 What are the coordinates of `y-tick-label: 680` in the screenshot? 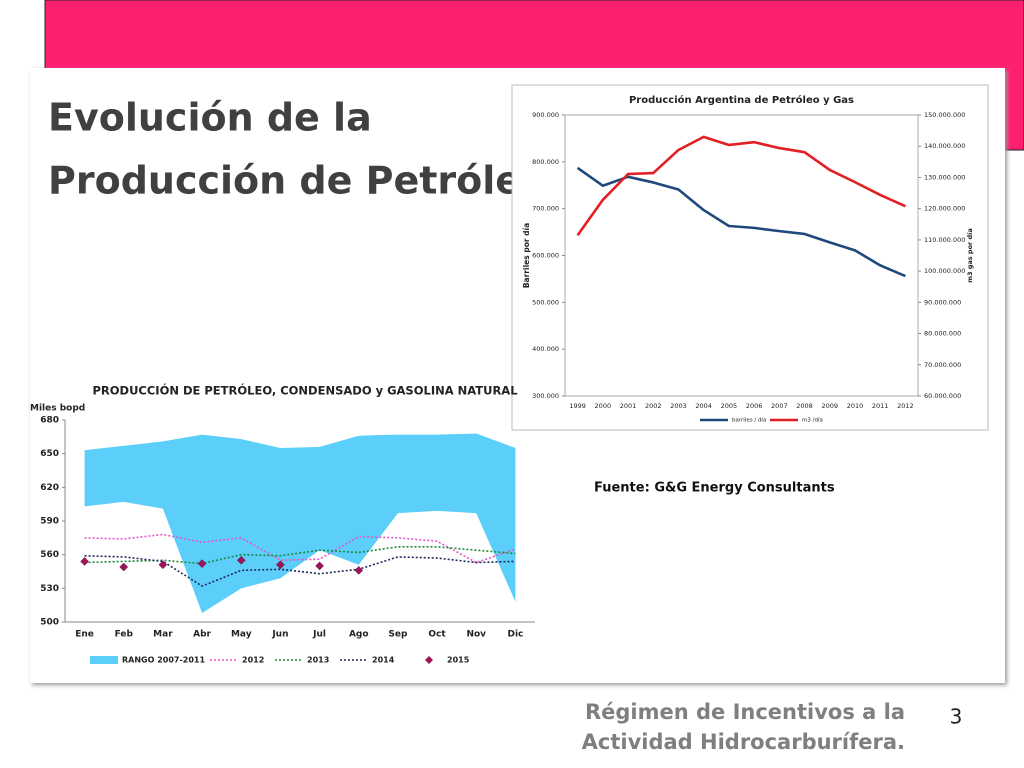 It's located at (49, 421).